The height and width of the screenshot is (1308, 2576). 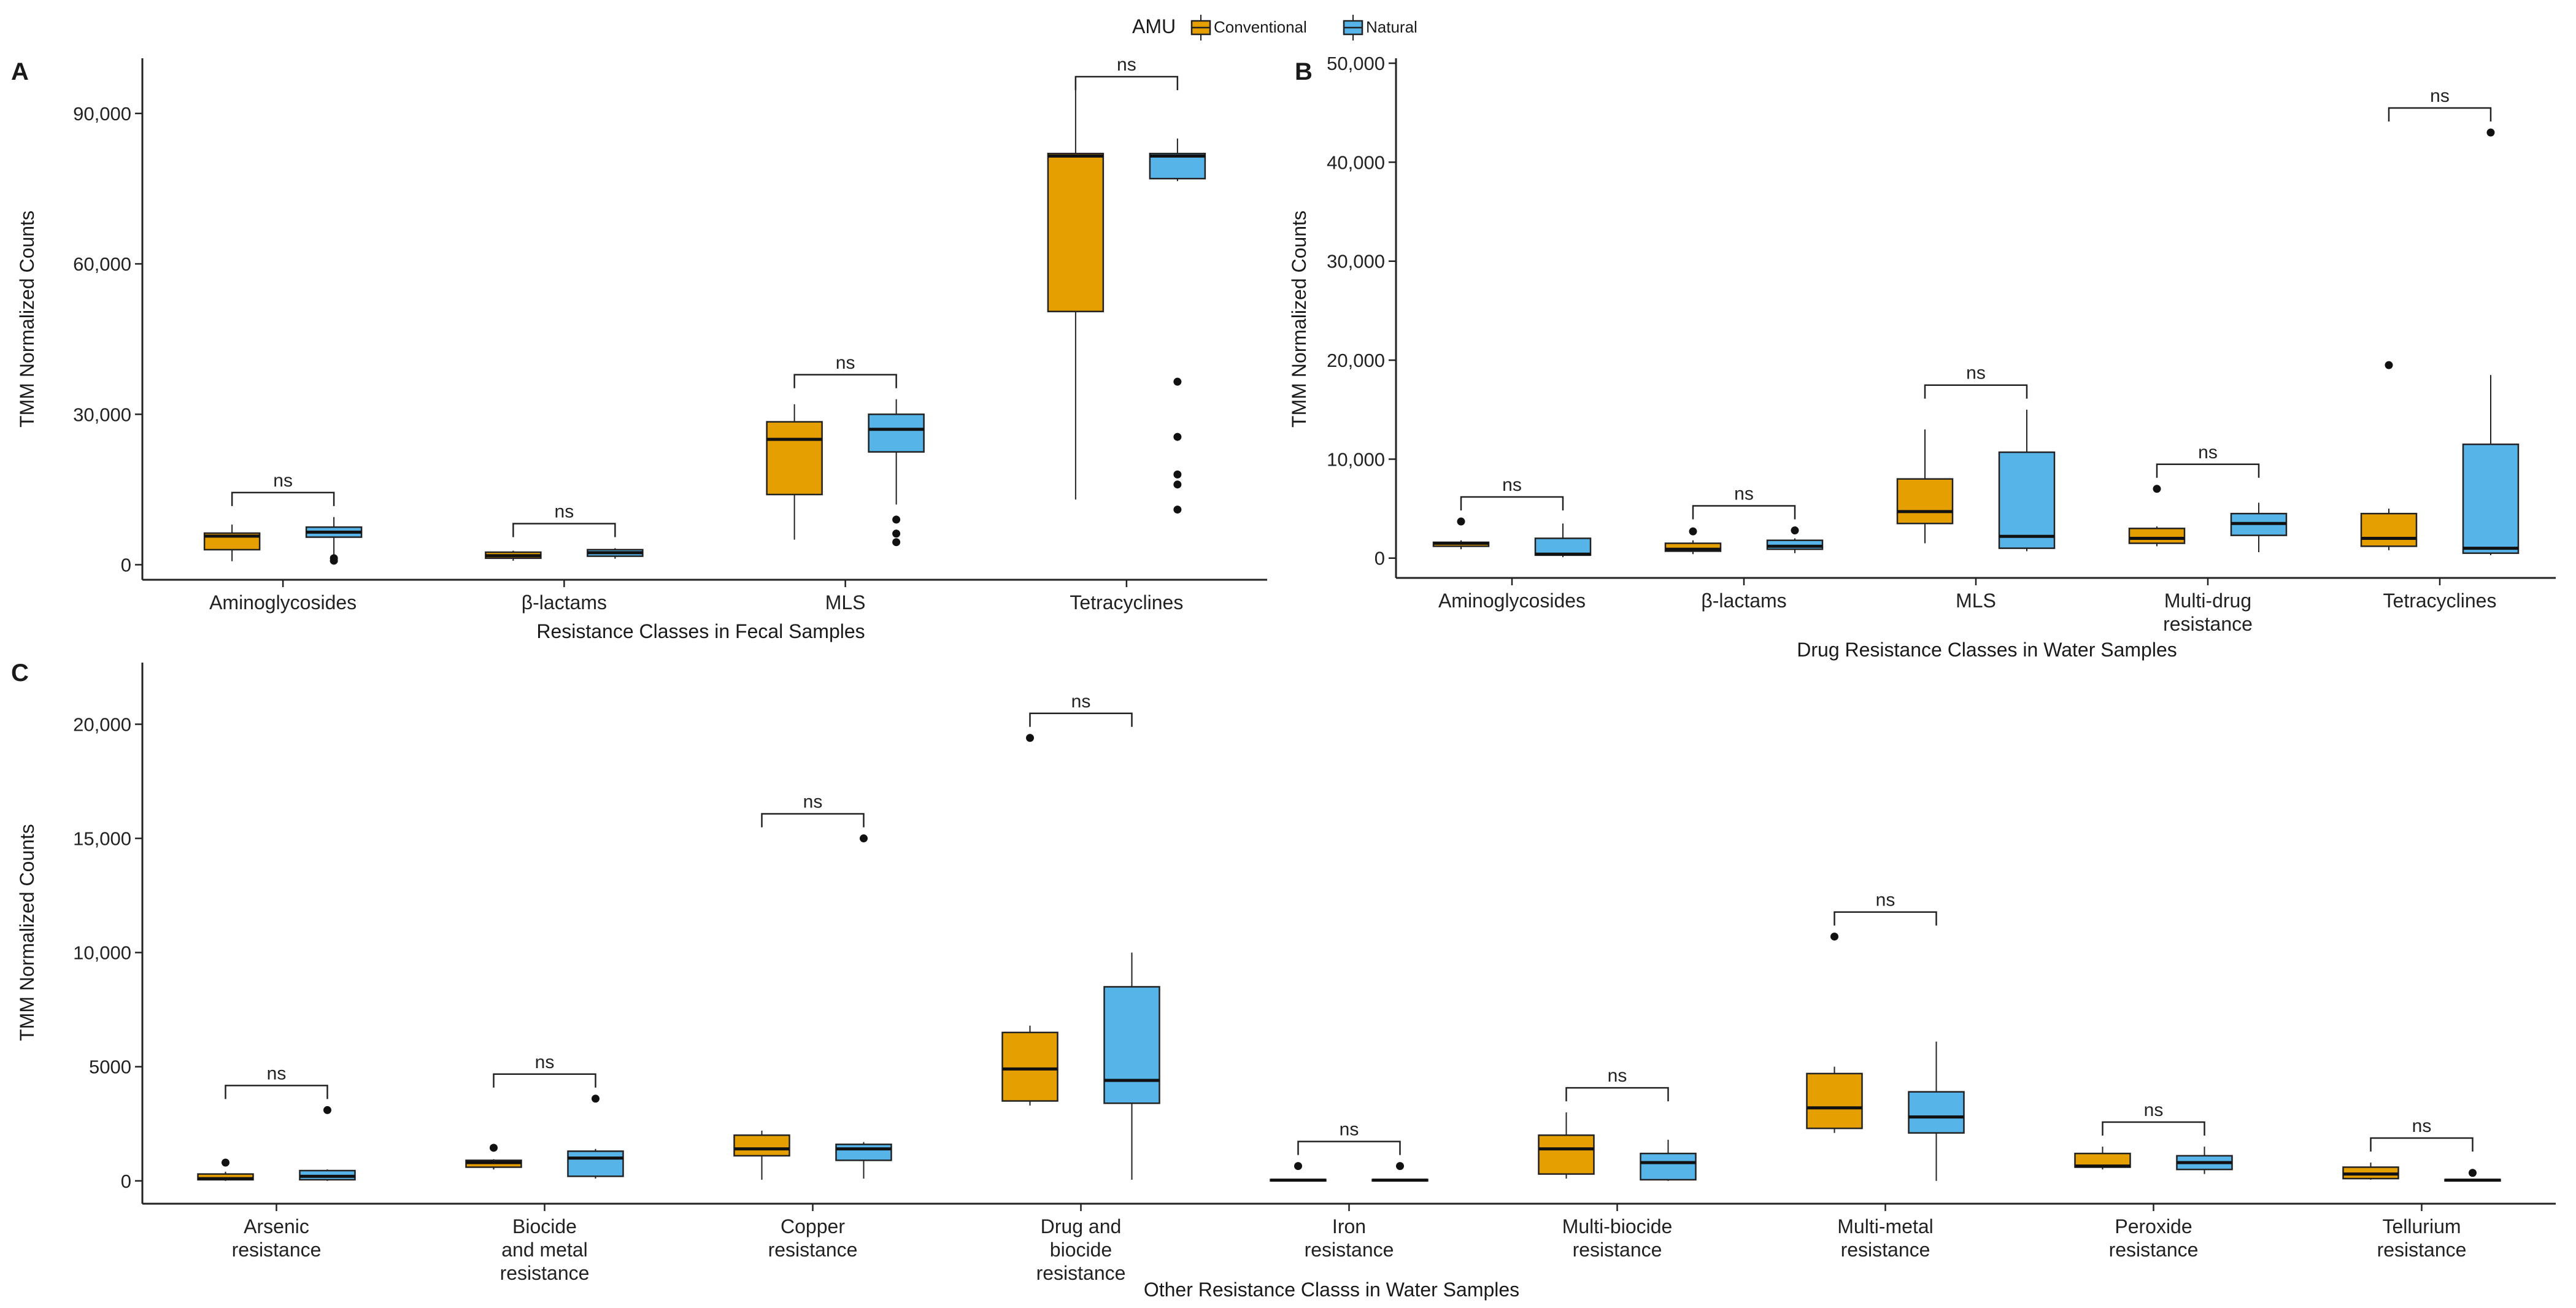 What do you see at coordinates (1331, 1290) in the screenshot?
I see `x-axis-title: Other Resistance Classs in Water Samples` at bounding box center [1331, 1290].